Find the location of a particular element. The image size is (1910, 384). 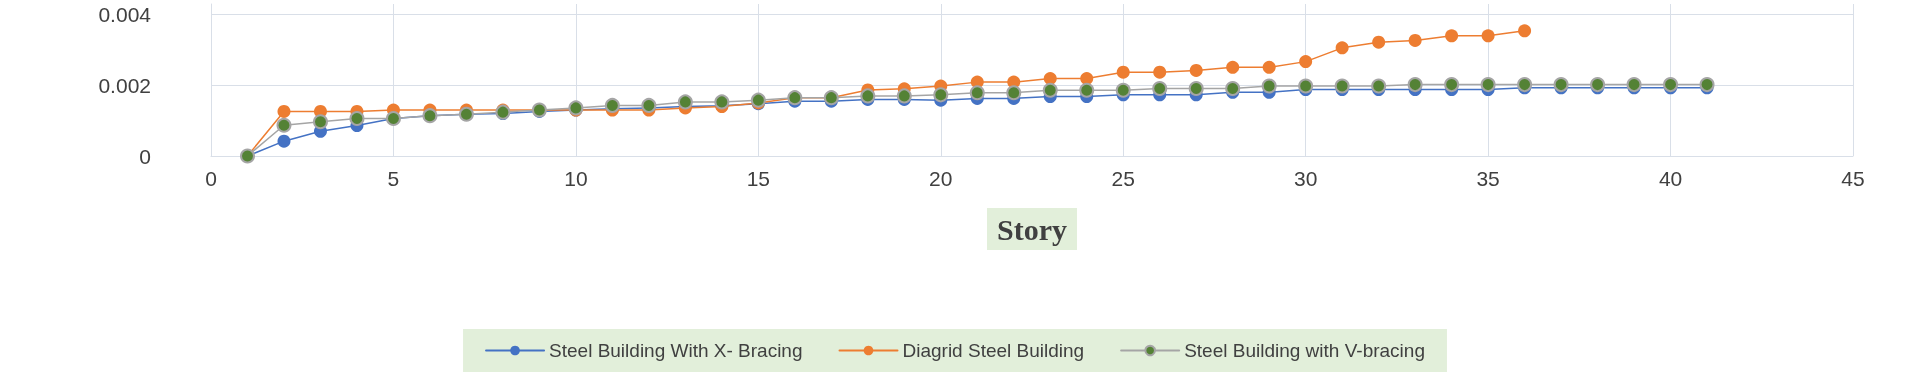

x-tick-label: 45 is located at coordinates (1853, 178).